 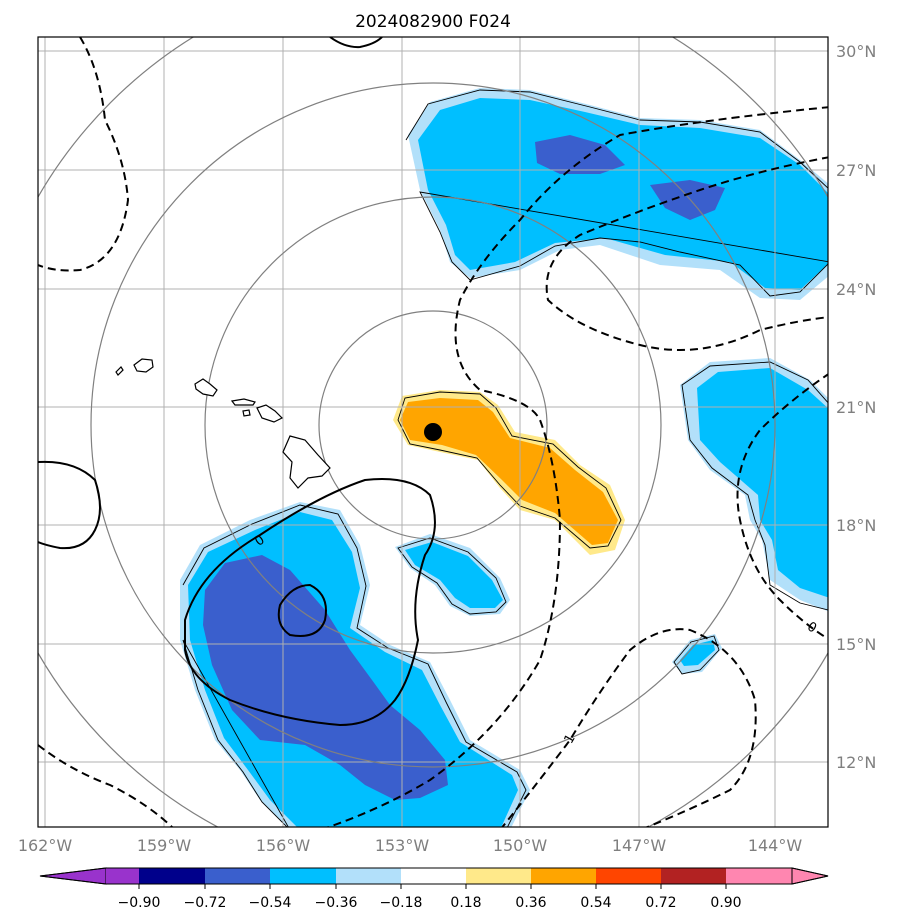 What do you see at coordinates (856, 51) in the screenshot?
I see `lat-label-30n: 30°N` at bounding box center [856, 51].